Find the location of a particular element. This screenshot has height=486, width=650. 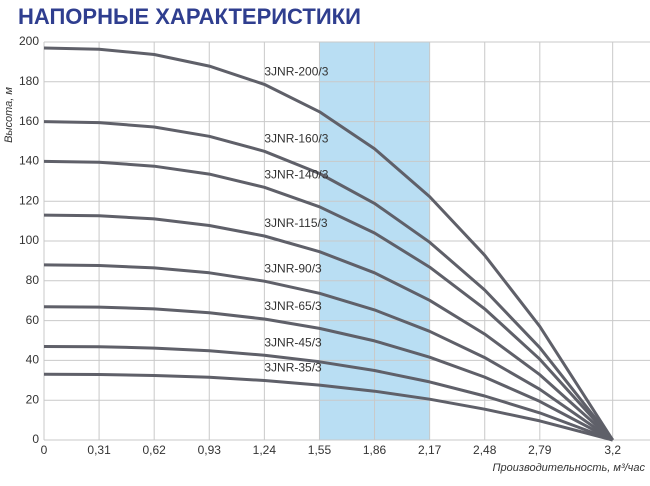

curve-label: 3JNR-200/3 is located at coordinates (296, 72).